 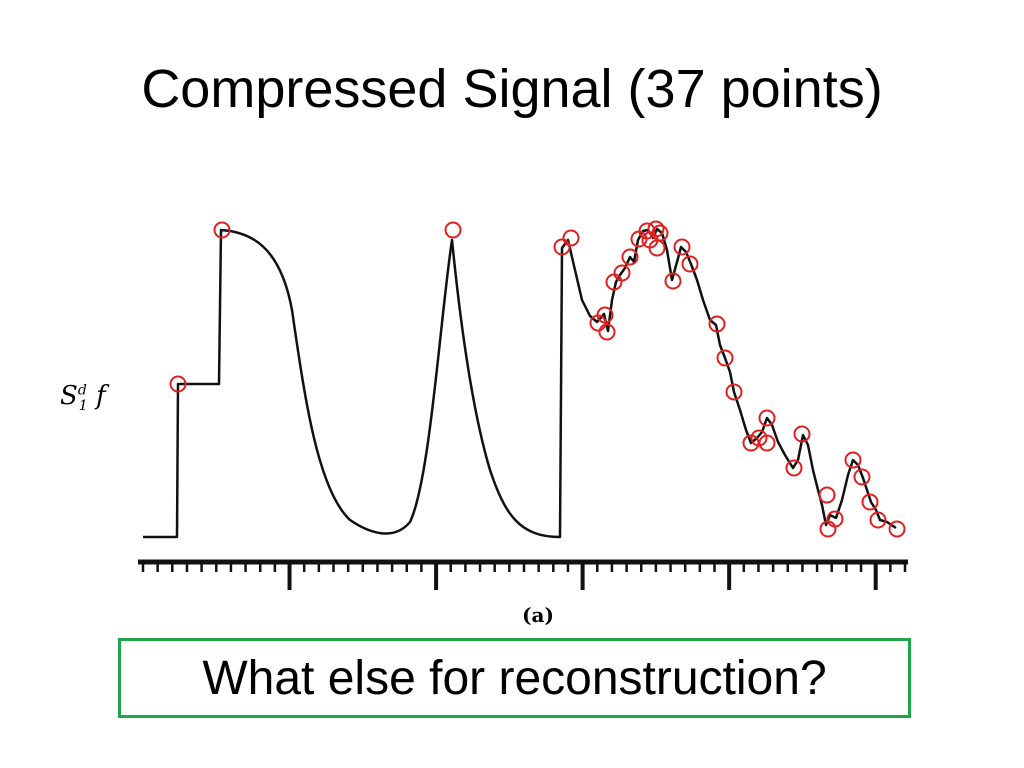 I want to click on signal-label: Sd1 f, so click(x=83, y=397).